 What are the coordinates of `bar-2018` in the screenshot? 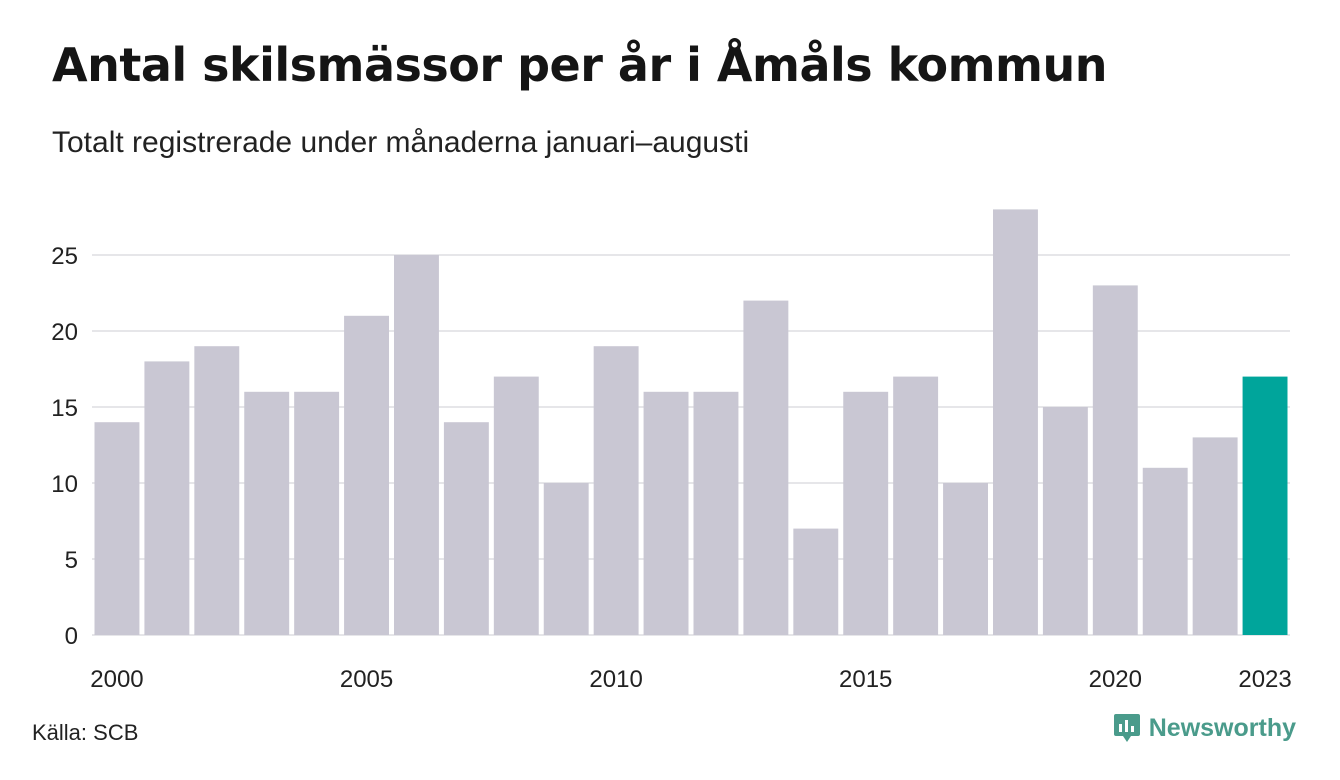 It's located at (1015, 422).